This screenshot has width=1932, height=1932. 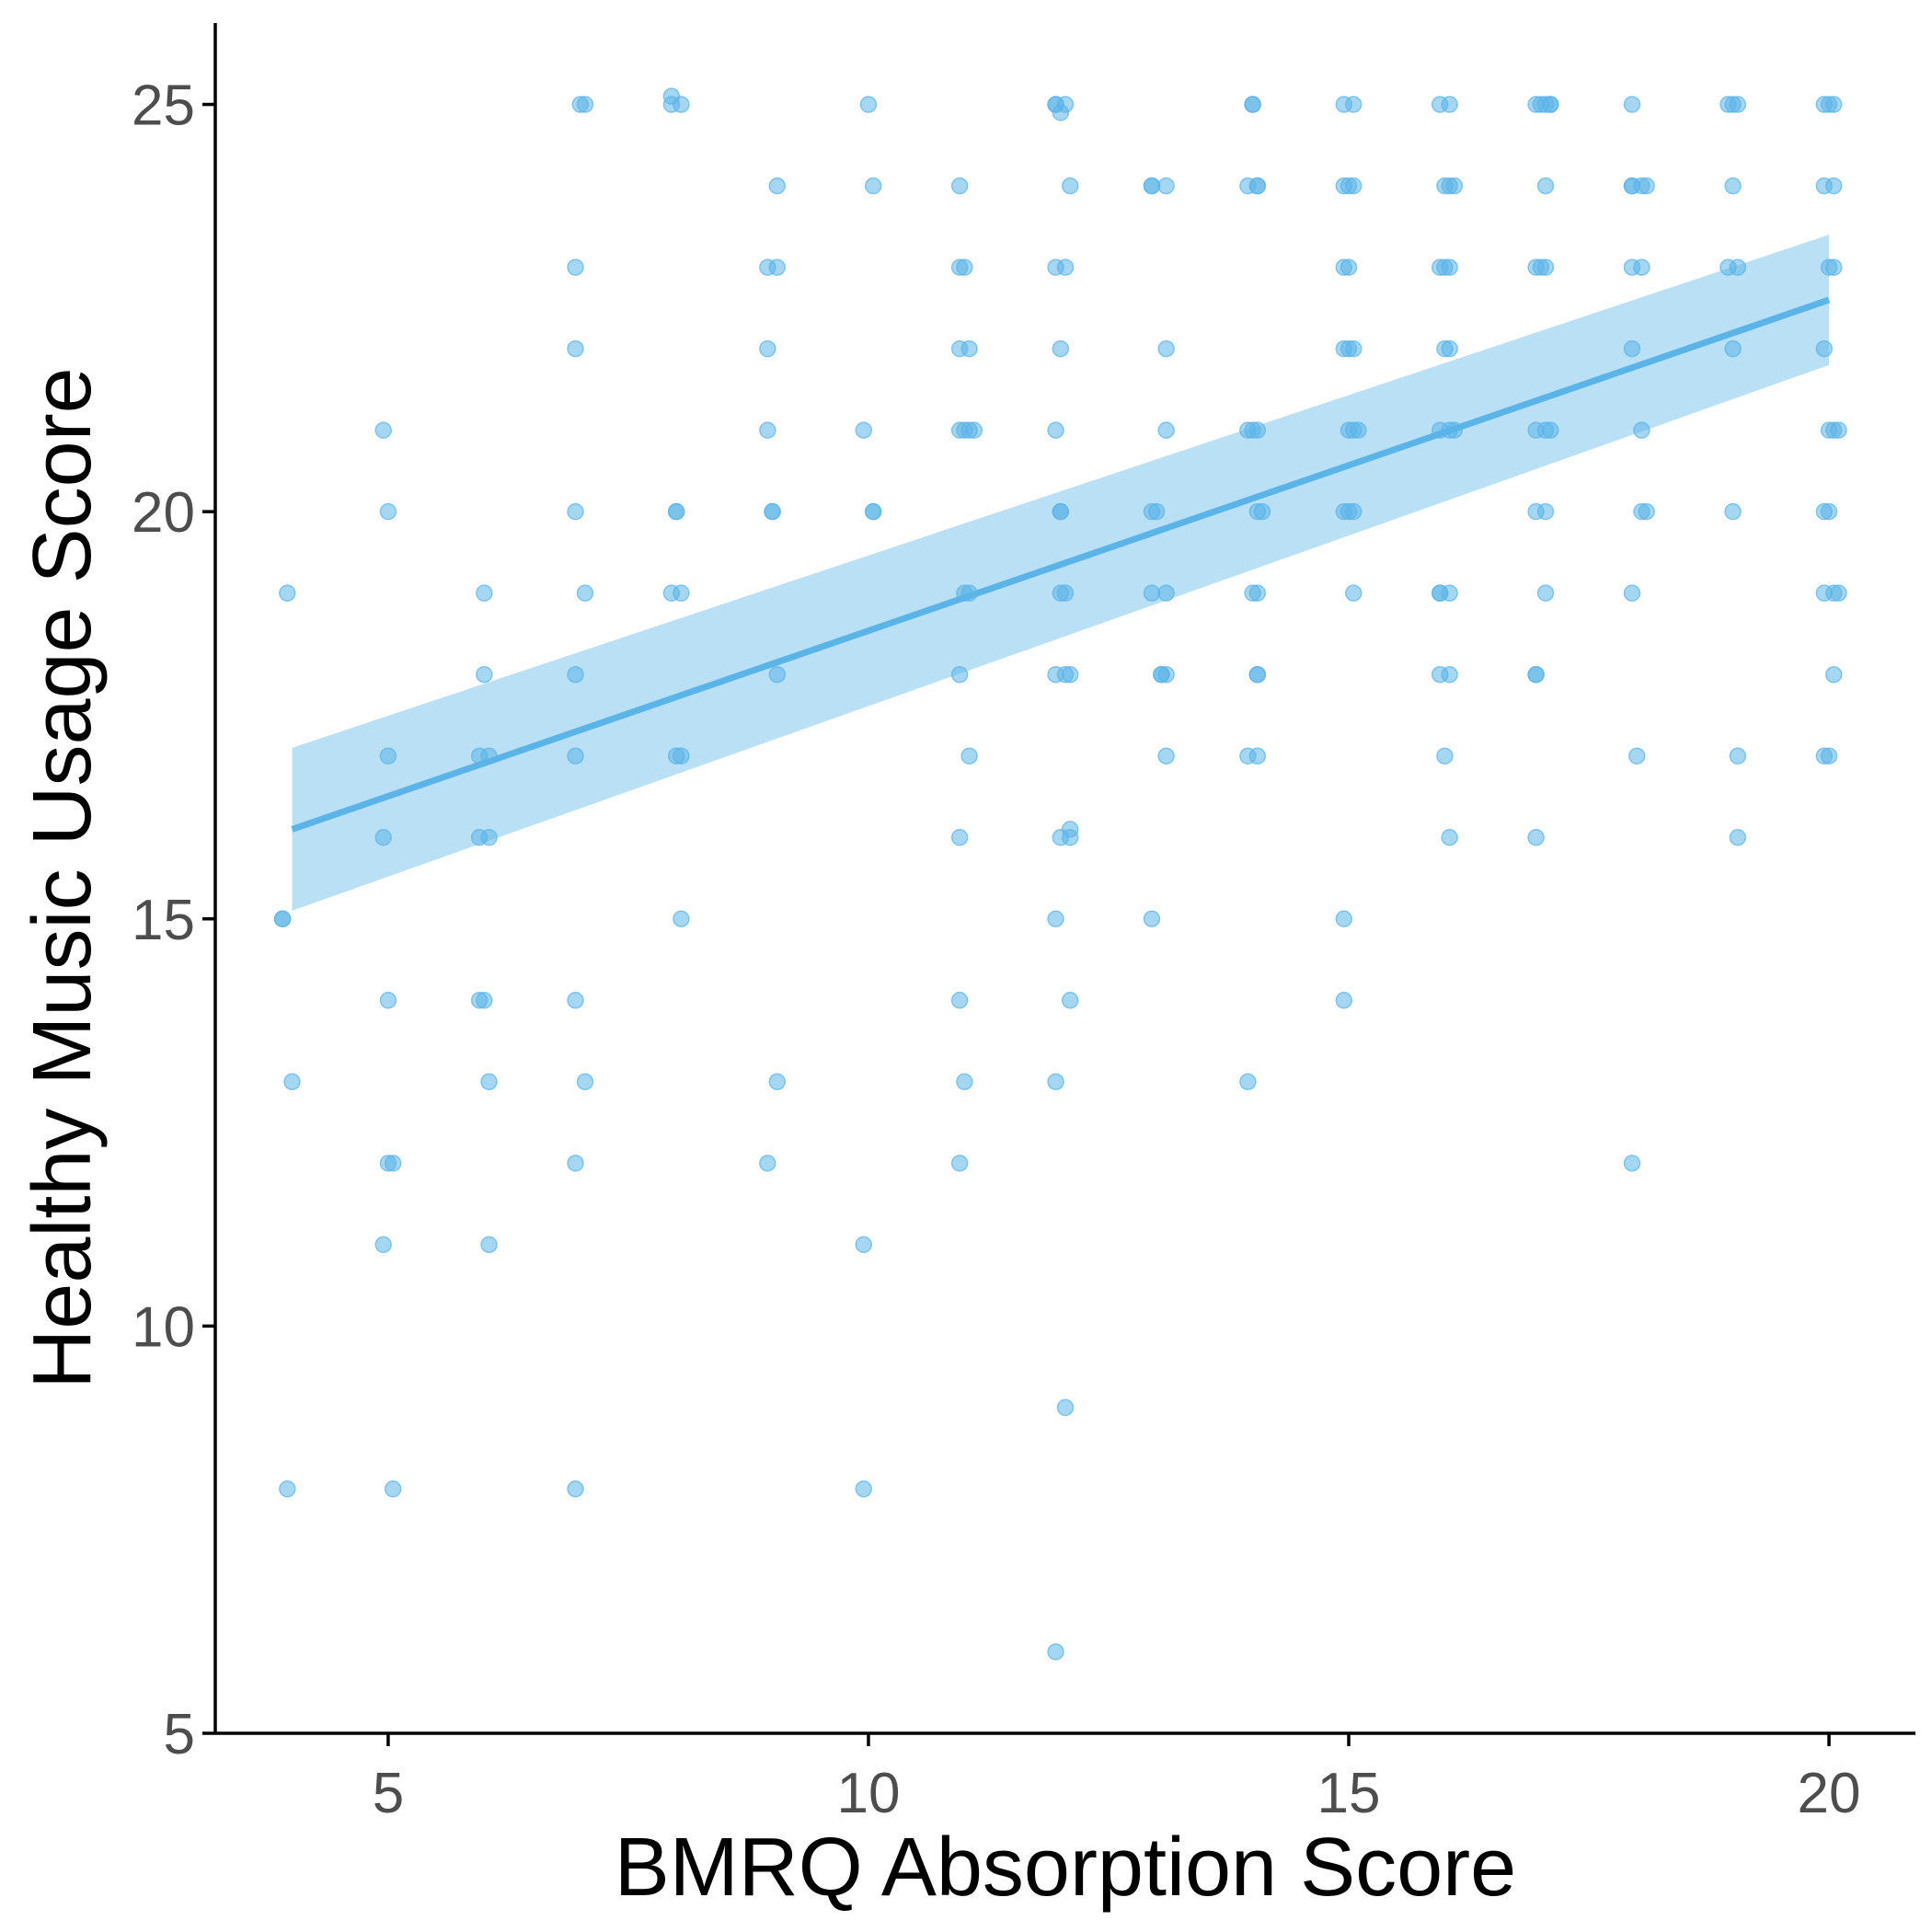 What do you see at coordinates (1065, 1868) in the screenshot?
I see `x-axis-title: BMRQ Absorption Score` at bounding box center [1065, 1868].